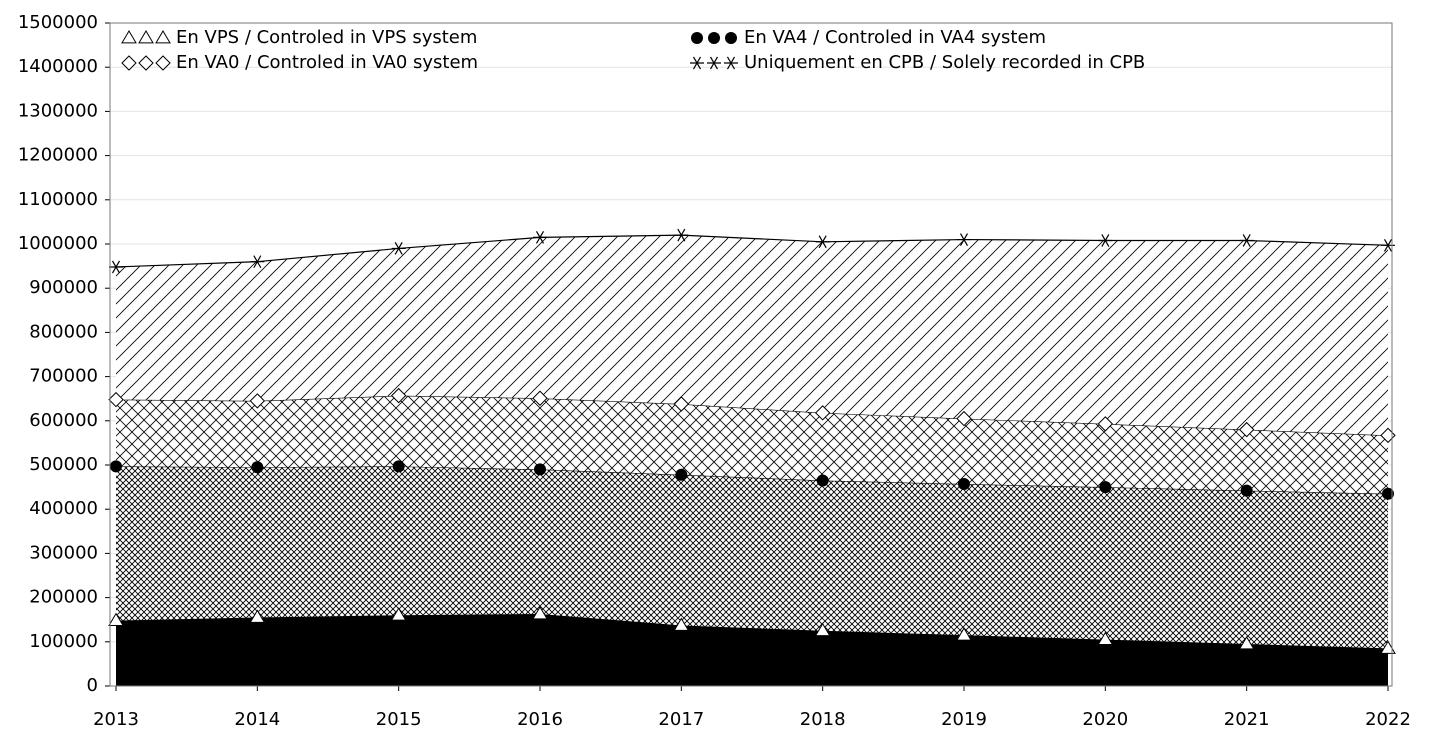 The image size is (1429, 738). Describe the element at coordinates (681, 719) in the screenshot. I see `x-tick-label: 2017` at that location.